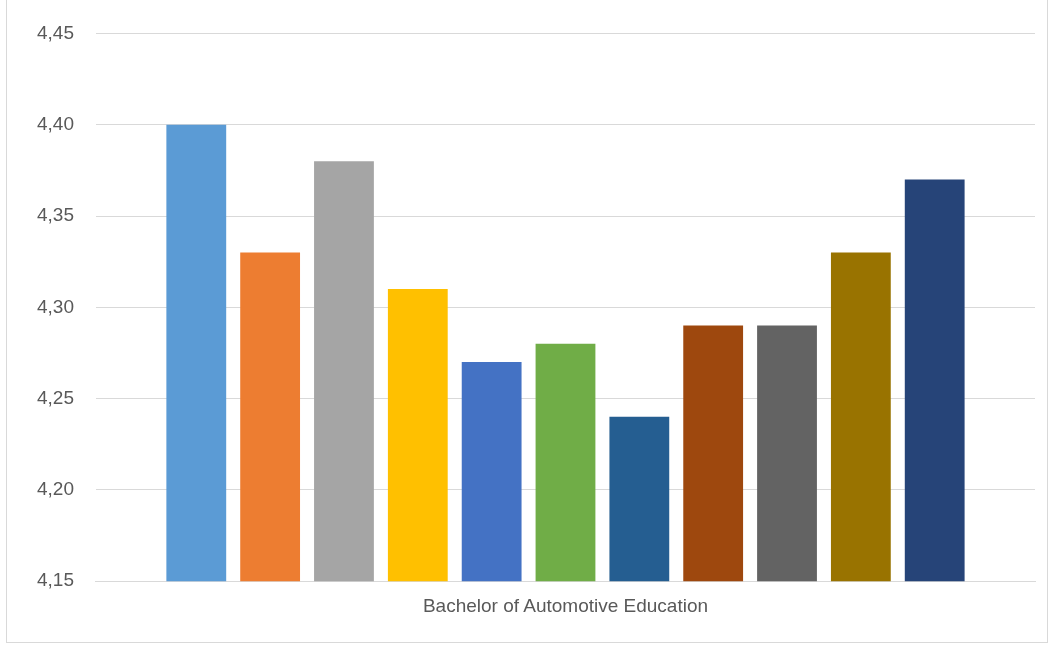 The height and width of the screenshot is (645, 1050). What do you see at coordinates (55, 32) in the screenshot?
I see `y-tick-label: 4,45` at bounding box center [55, 32].